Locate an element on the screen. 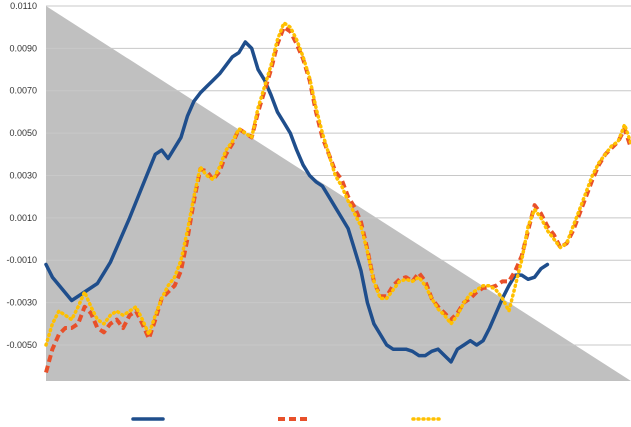  y-tick-label: 0.0090 is located at coordinates (23, 48).